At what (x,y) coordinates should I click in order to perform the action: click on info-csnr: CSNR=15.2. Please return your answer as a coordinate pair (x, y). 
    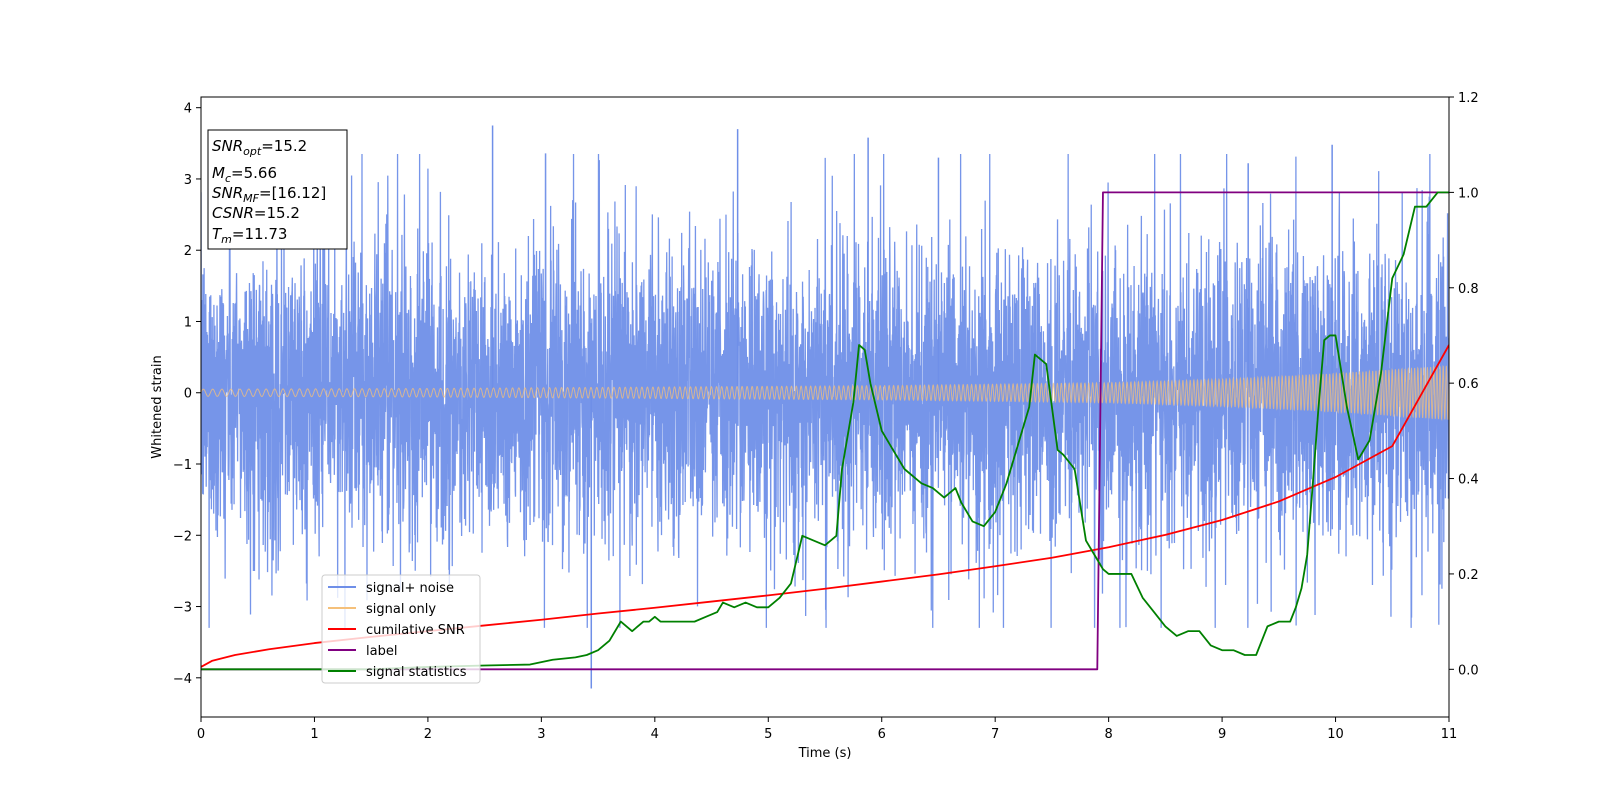
    Looking at the image, I should click on (256, 213).